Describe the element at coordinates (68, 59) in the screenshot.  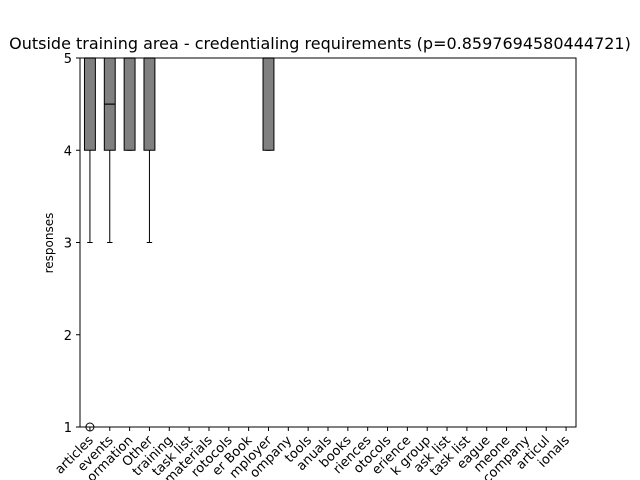
I see `y-tick-label: 5` at that location.